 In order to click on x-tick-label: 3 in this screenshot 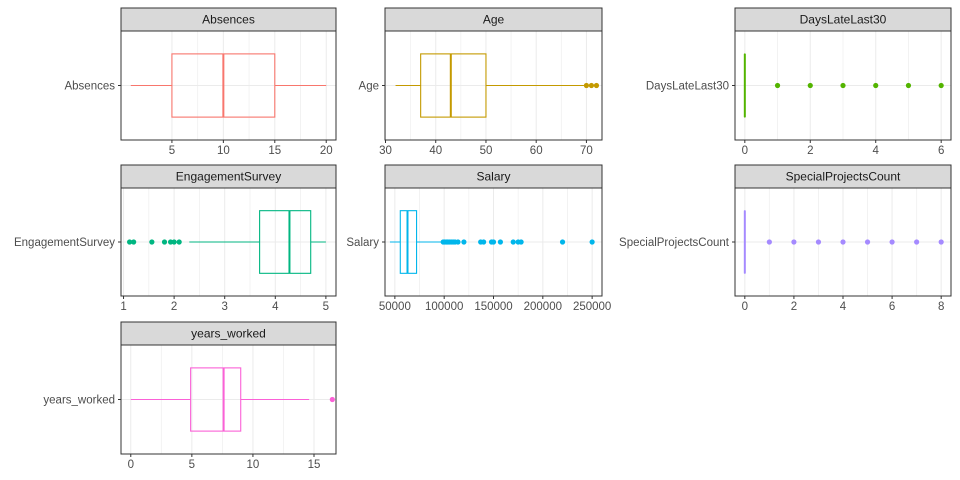, I will do `click(225, 307)`.